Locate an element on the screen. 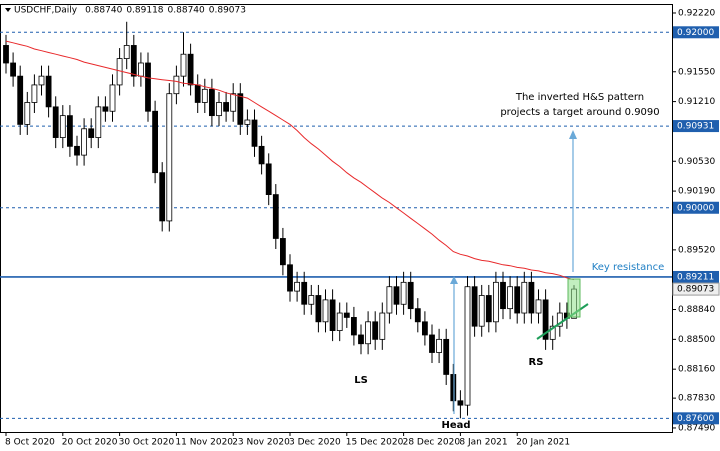 This screenshot has width=720, height=451. chart-title: USDCHF,Daily is located at coordinates (46, 11).